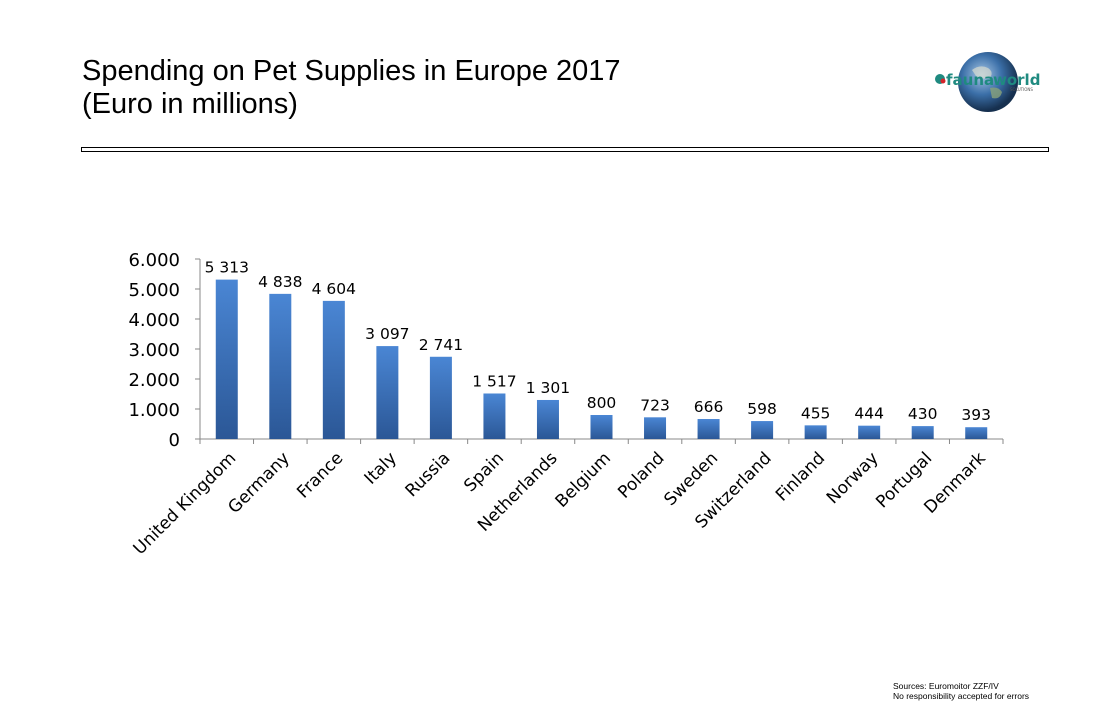 This screenshot has width=1117, height=725. I want to click on title-line-1: Spending on Pet Supplies in Europe 2017, so click(351, 71).